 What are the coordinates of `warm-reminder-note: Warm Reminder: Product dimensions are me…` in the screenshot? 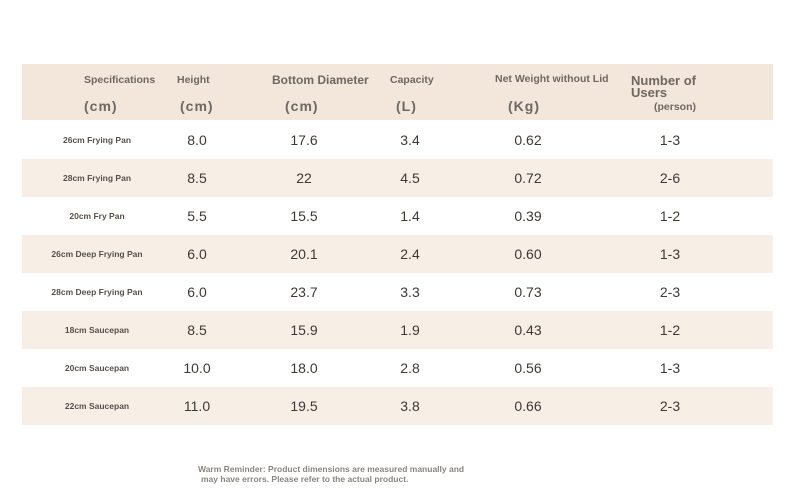 It's located at (378, 474).